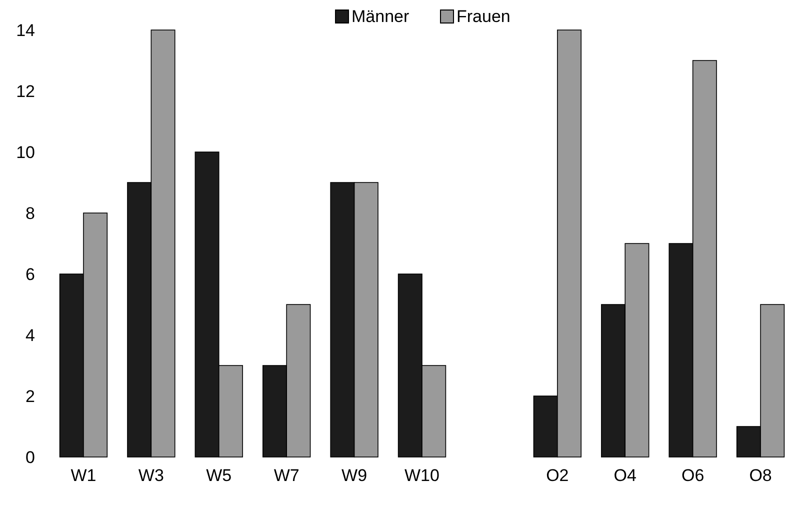 This screenshot has height=505, width=801. Describe the element at coordinates (30, 396) in the screenshot. I see `y-tick-label: 2` at that location.